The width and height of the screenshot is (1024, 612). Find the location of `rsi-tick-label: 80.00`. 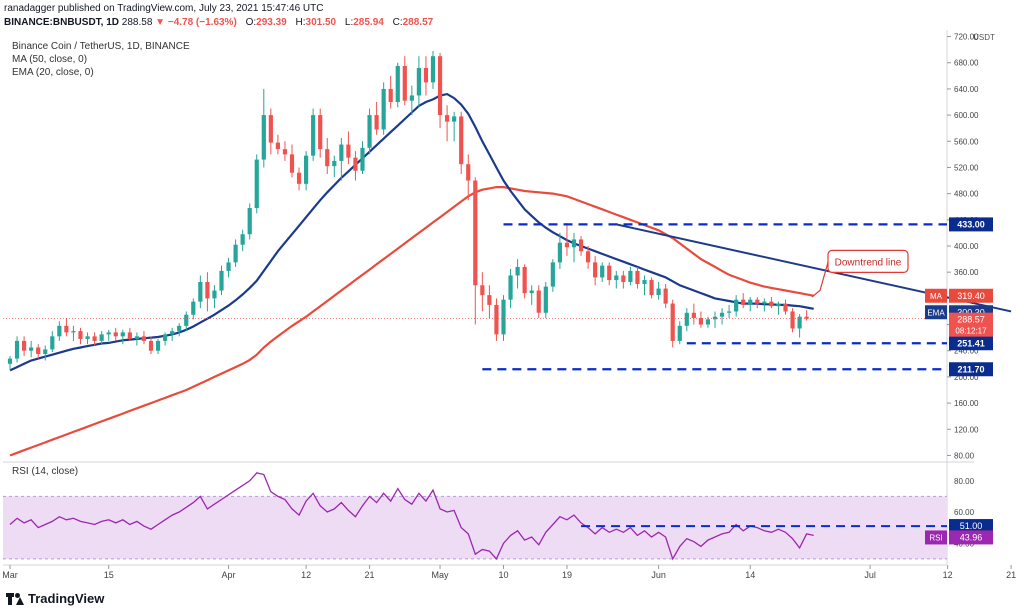

rsi-tick-label: 80.00 is located at coordinates (964, 481).